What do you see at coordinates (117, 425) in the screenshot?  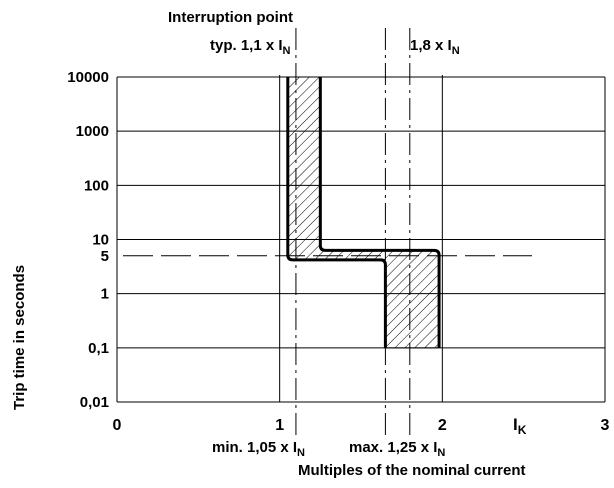 I see `x-tick-label: 0` at bounding box center [117, 425].